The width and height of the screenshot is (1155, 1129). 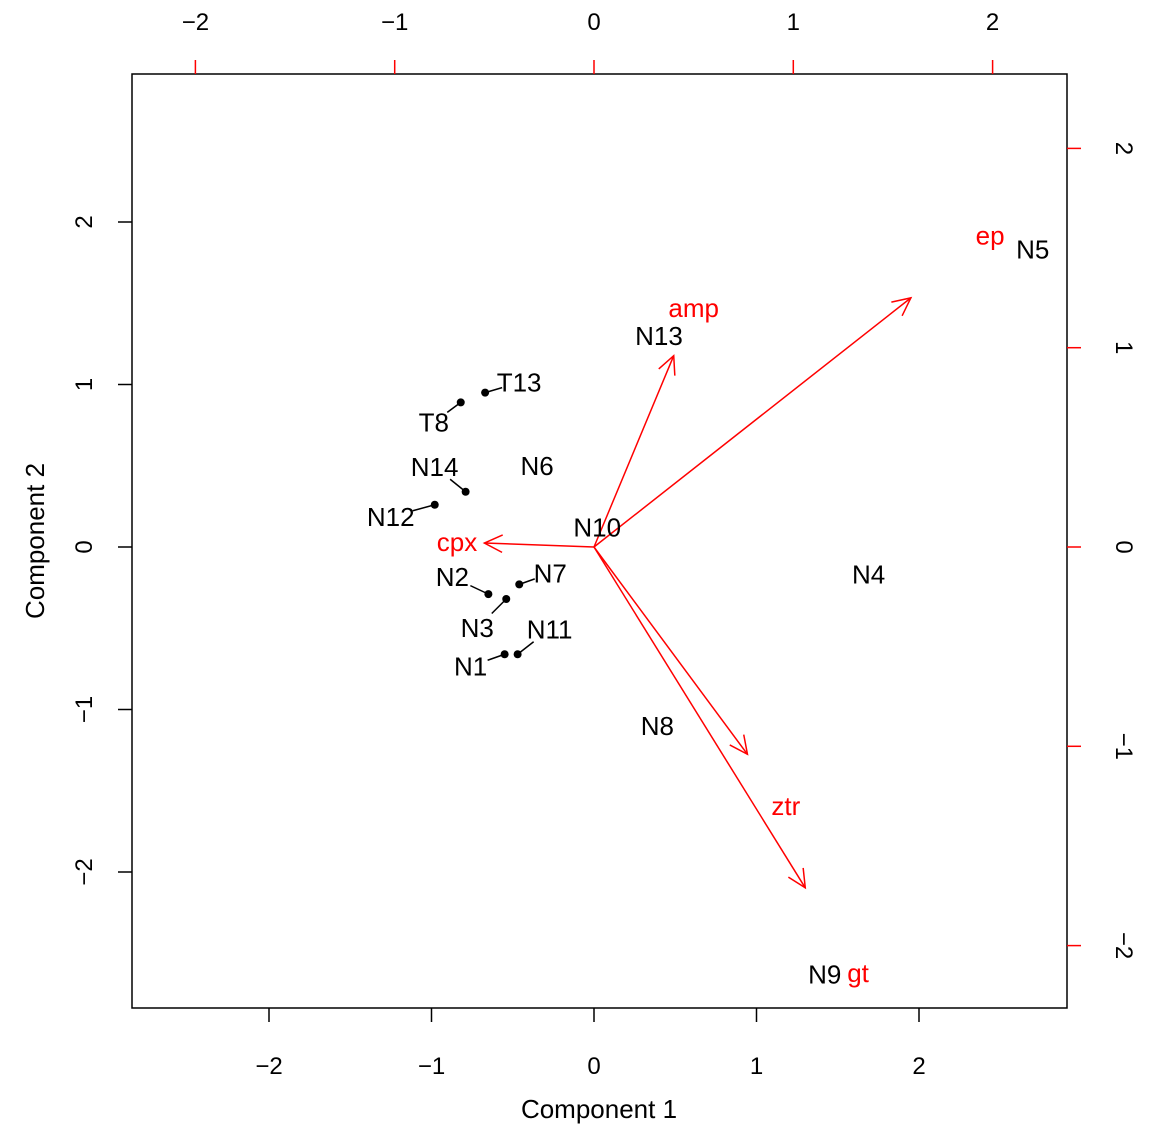 I want to click on y-tick-label: 0, so click(x=84, y=546).